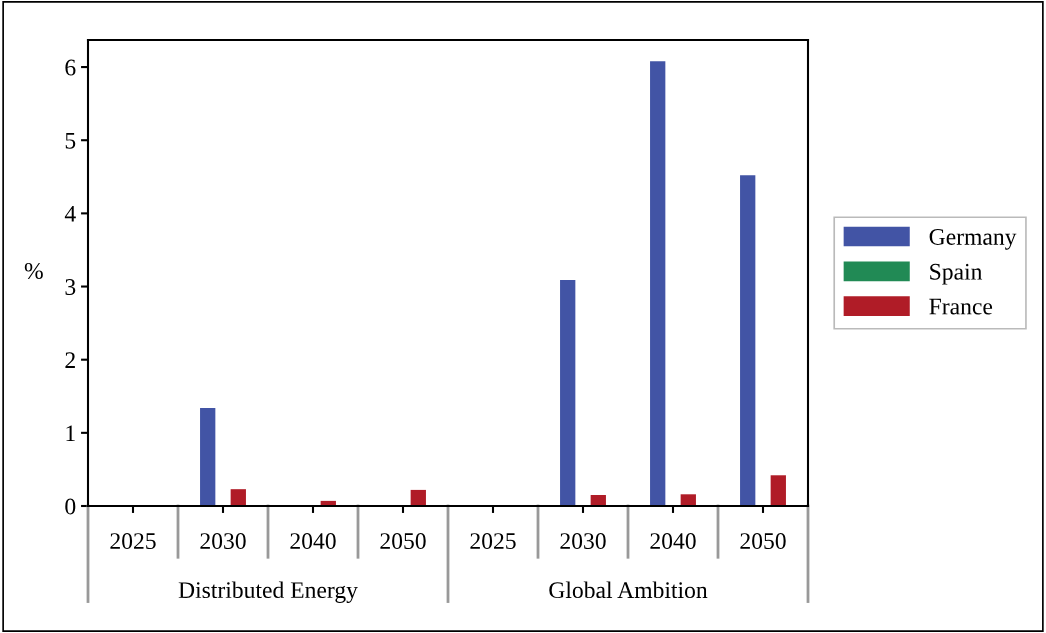 The width and height of the screenshot is (1046, 633). I want to click on legend-label: France, so click(961, 306).